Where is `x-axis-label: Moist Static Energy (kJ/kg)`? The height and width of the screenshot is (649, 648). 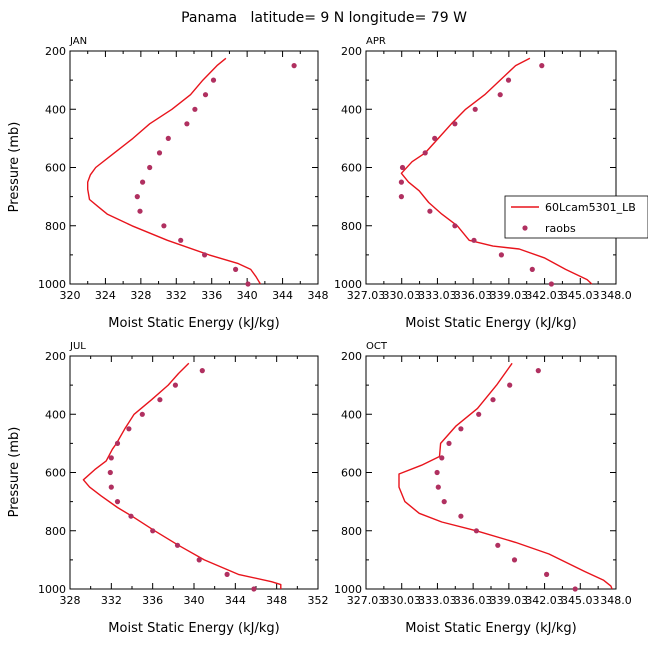
x-axis-label: Moist Static Energy (kJ/kg) is located at coordinates (490, 323).